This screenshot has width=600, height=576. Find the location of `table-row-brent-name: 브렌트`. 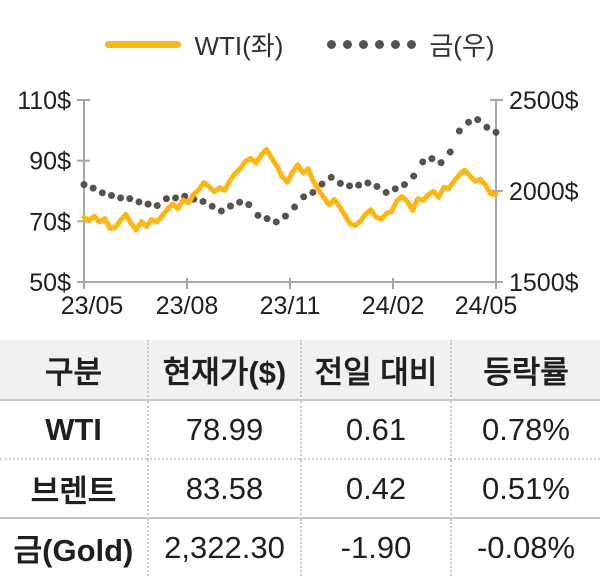

table-row-brent-name: 브렌트 is located at coordinates (73, 489).